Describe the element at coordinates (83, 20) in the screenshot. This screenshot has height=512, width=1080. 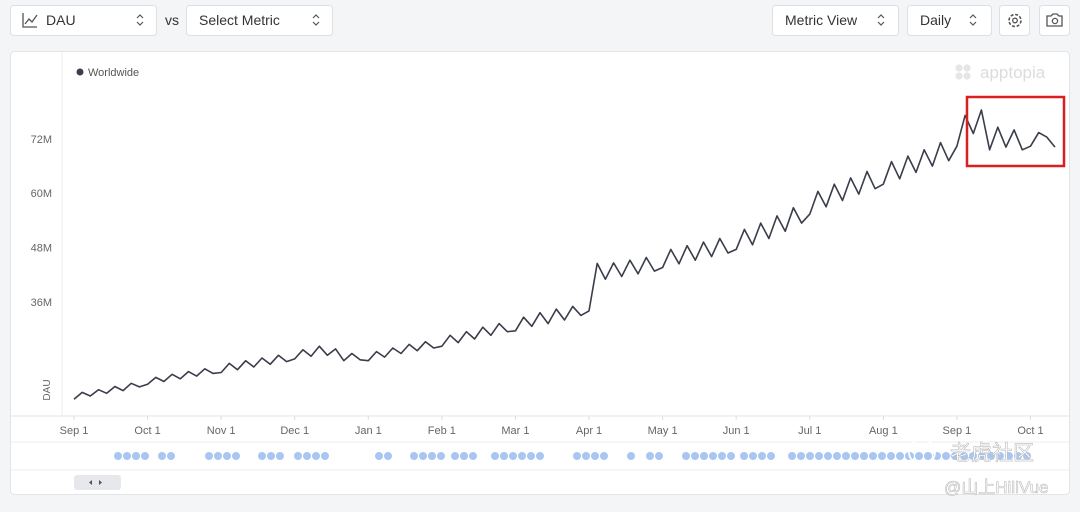
I see `metric-select` at that location.